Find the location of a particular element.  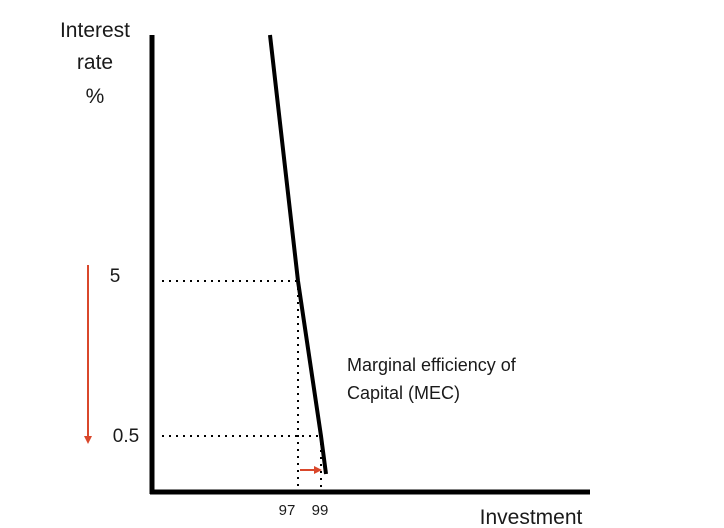

x-axis-title: Investment is located at coordinates (531, 517).